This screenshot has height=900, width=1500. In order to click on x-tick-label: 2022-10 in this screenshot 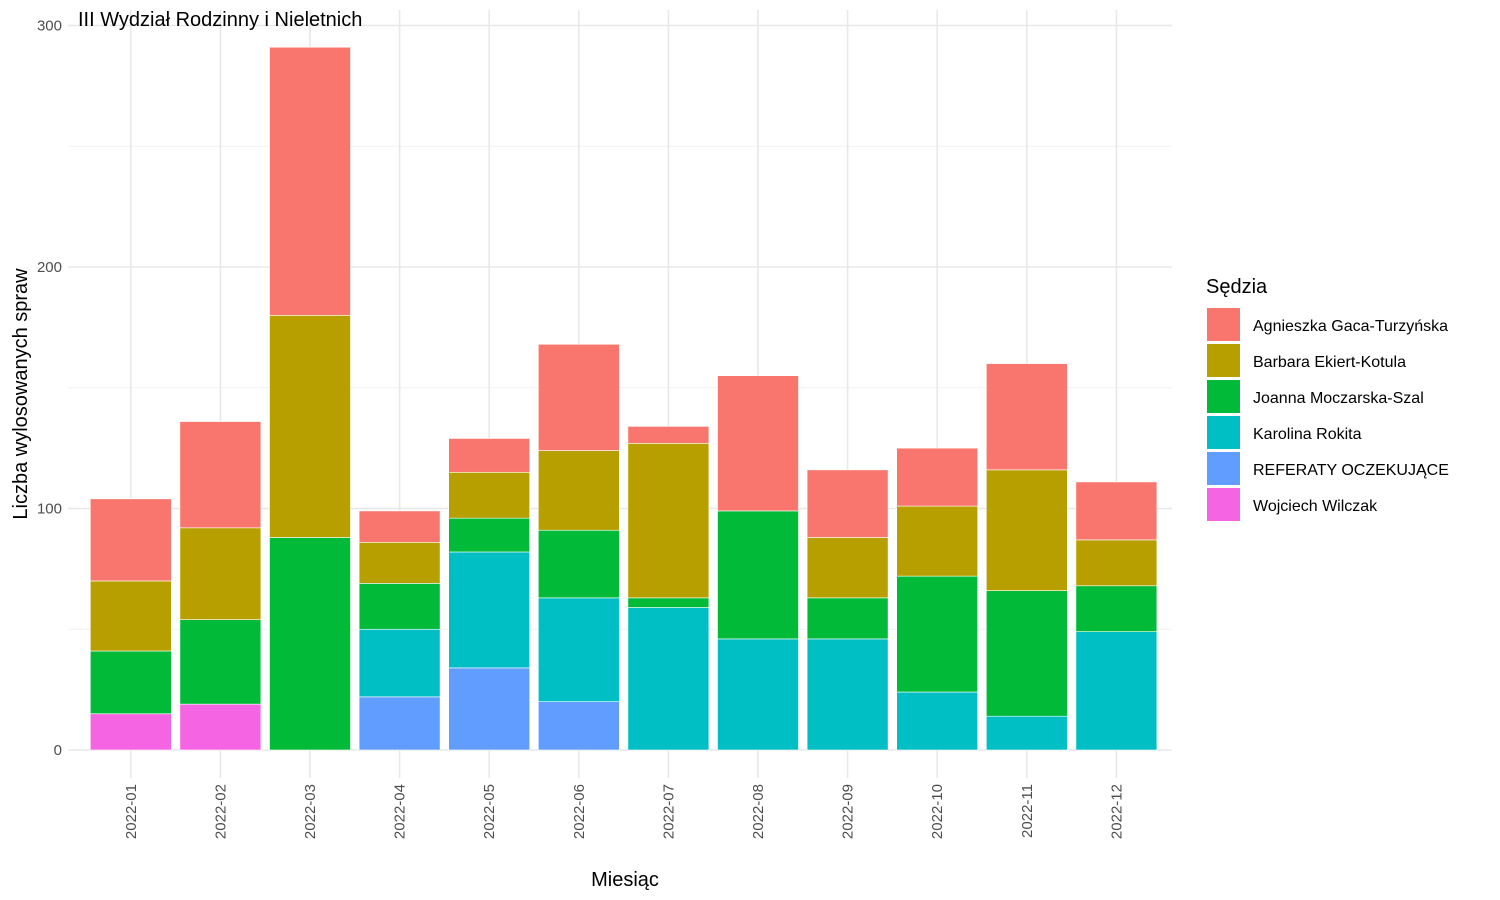, I will do `click(937, 811)`.